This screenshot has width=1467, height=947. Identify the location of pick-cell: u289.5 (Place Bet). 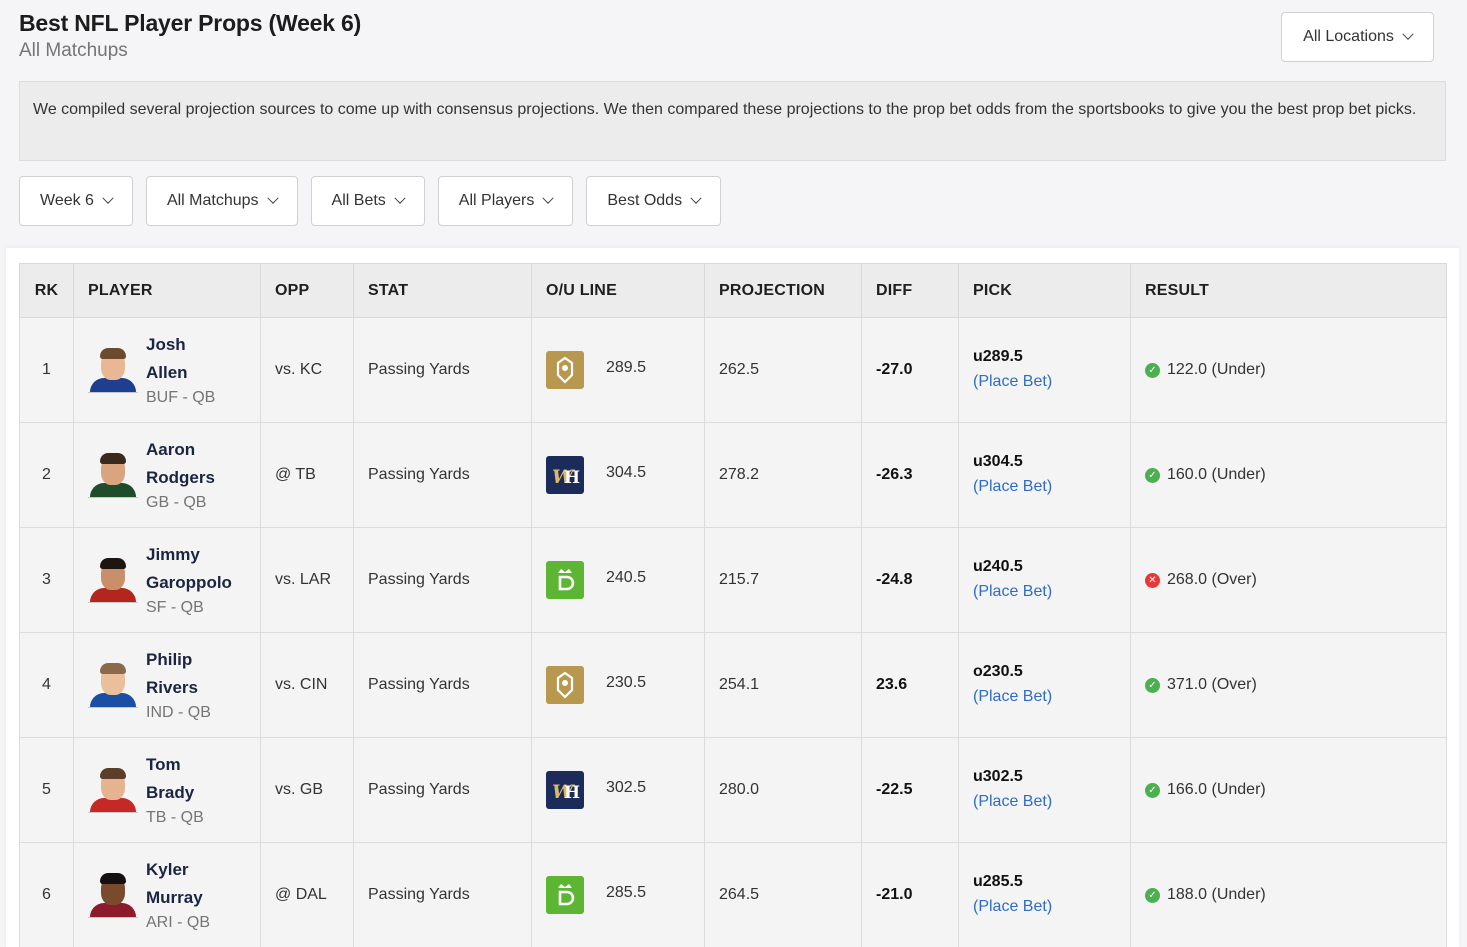
(1044, 370).